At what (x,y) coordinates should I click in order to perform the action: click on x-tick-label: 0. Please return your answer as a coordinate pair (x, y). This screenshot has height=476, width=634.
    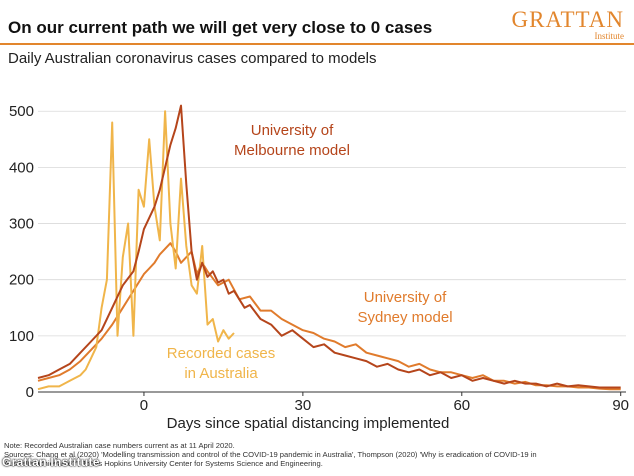
    Looking at the image, I should click on (144, 405).